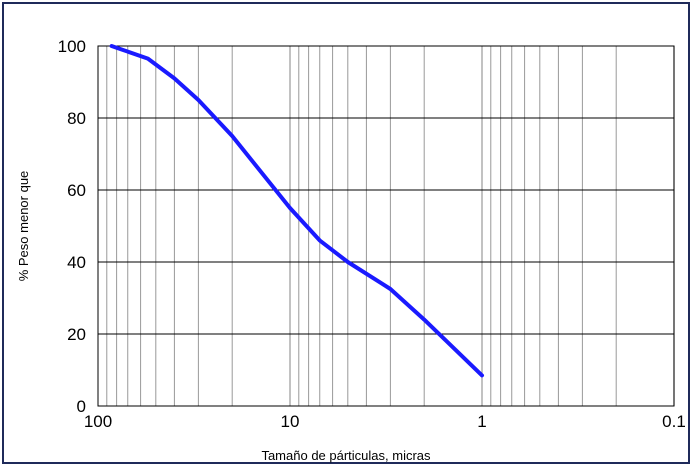  Describe the element at coordinates (76, 118) in the screenshot. I see `y-tick-label: 80` at that location.